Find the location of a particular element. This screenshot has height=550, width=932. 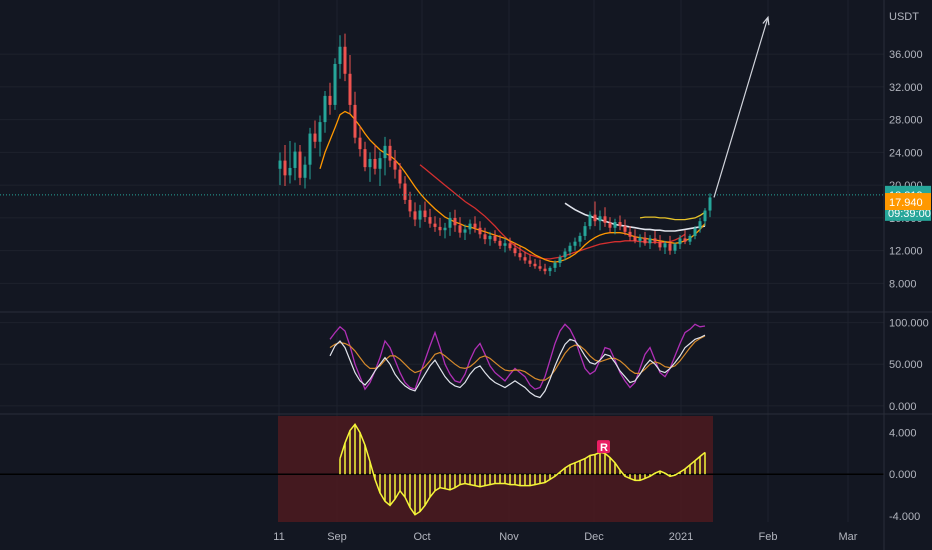

time-label-5: 2021 is located at coordinates (681, 537).